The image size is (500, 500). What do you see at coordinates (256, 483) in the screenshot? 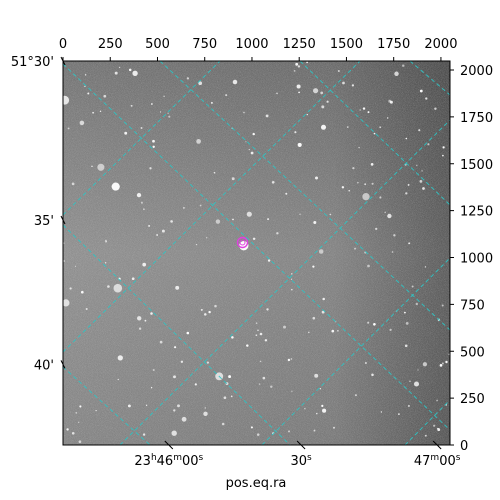
I see `x-axis-label: pos.eq.ra` at bounding box center [256, 483].